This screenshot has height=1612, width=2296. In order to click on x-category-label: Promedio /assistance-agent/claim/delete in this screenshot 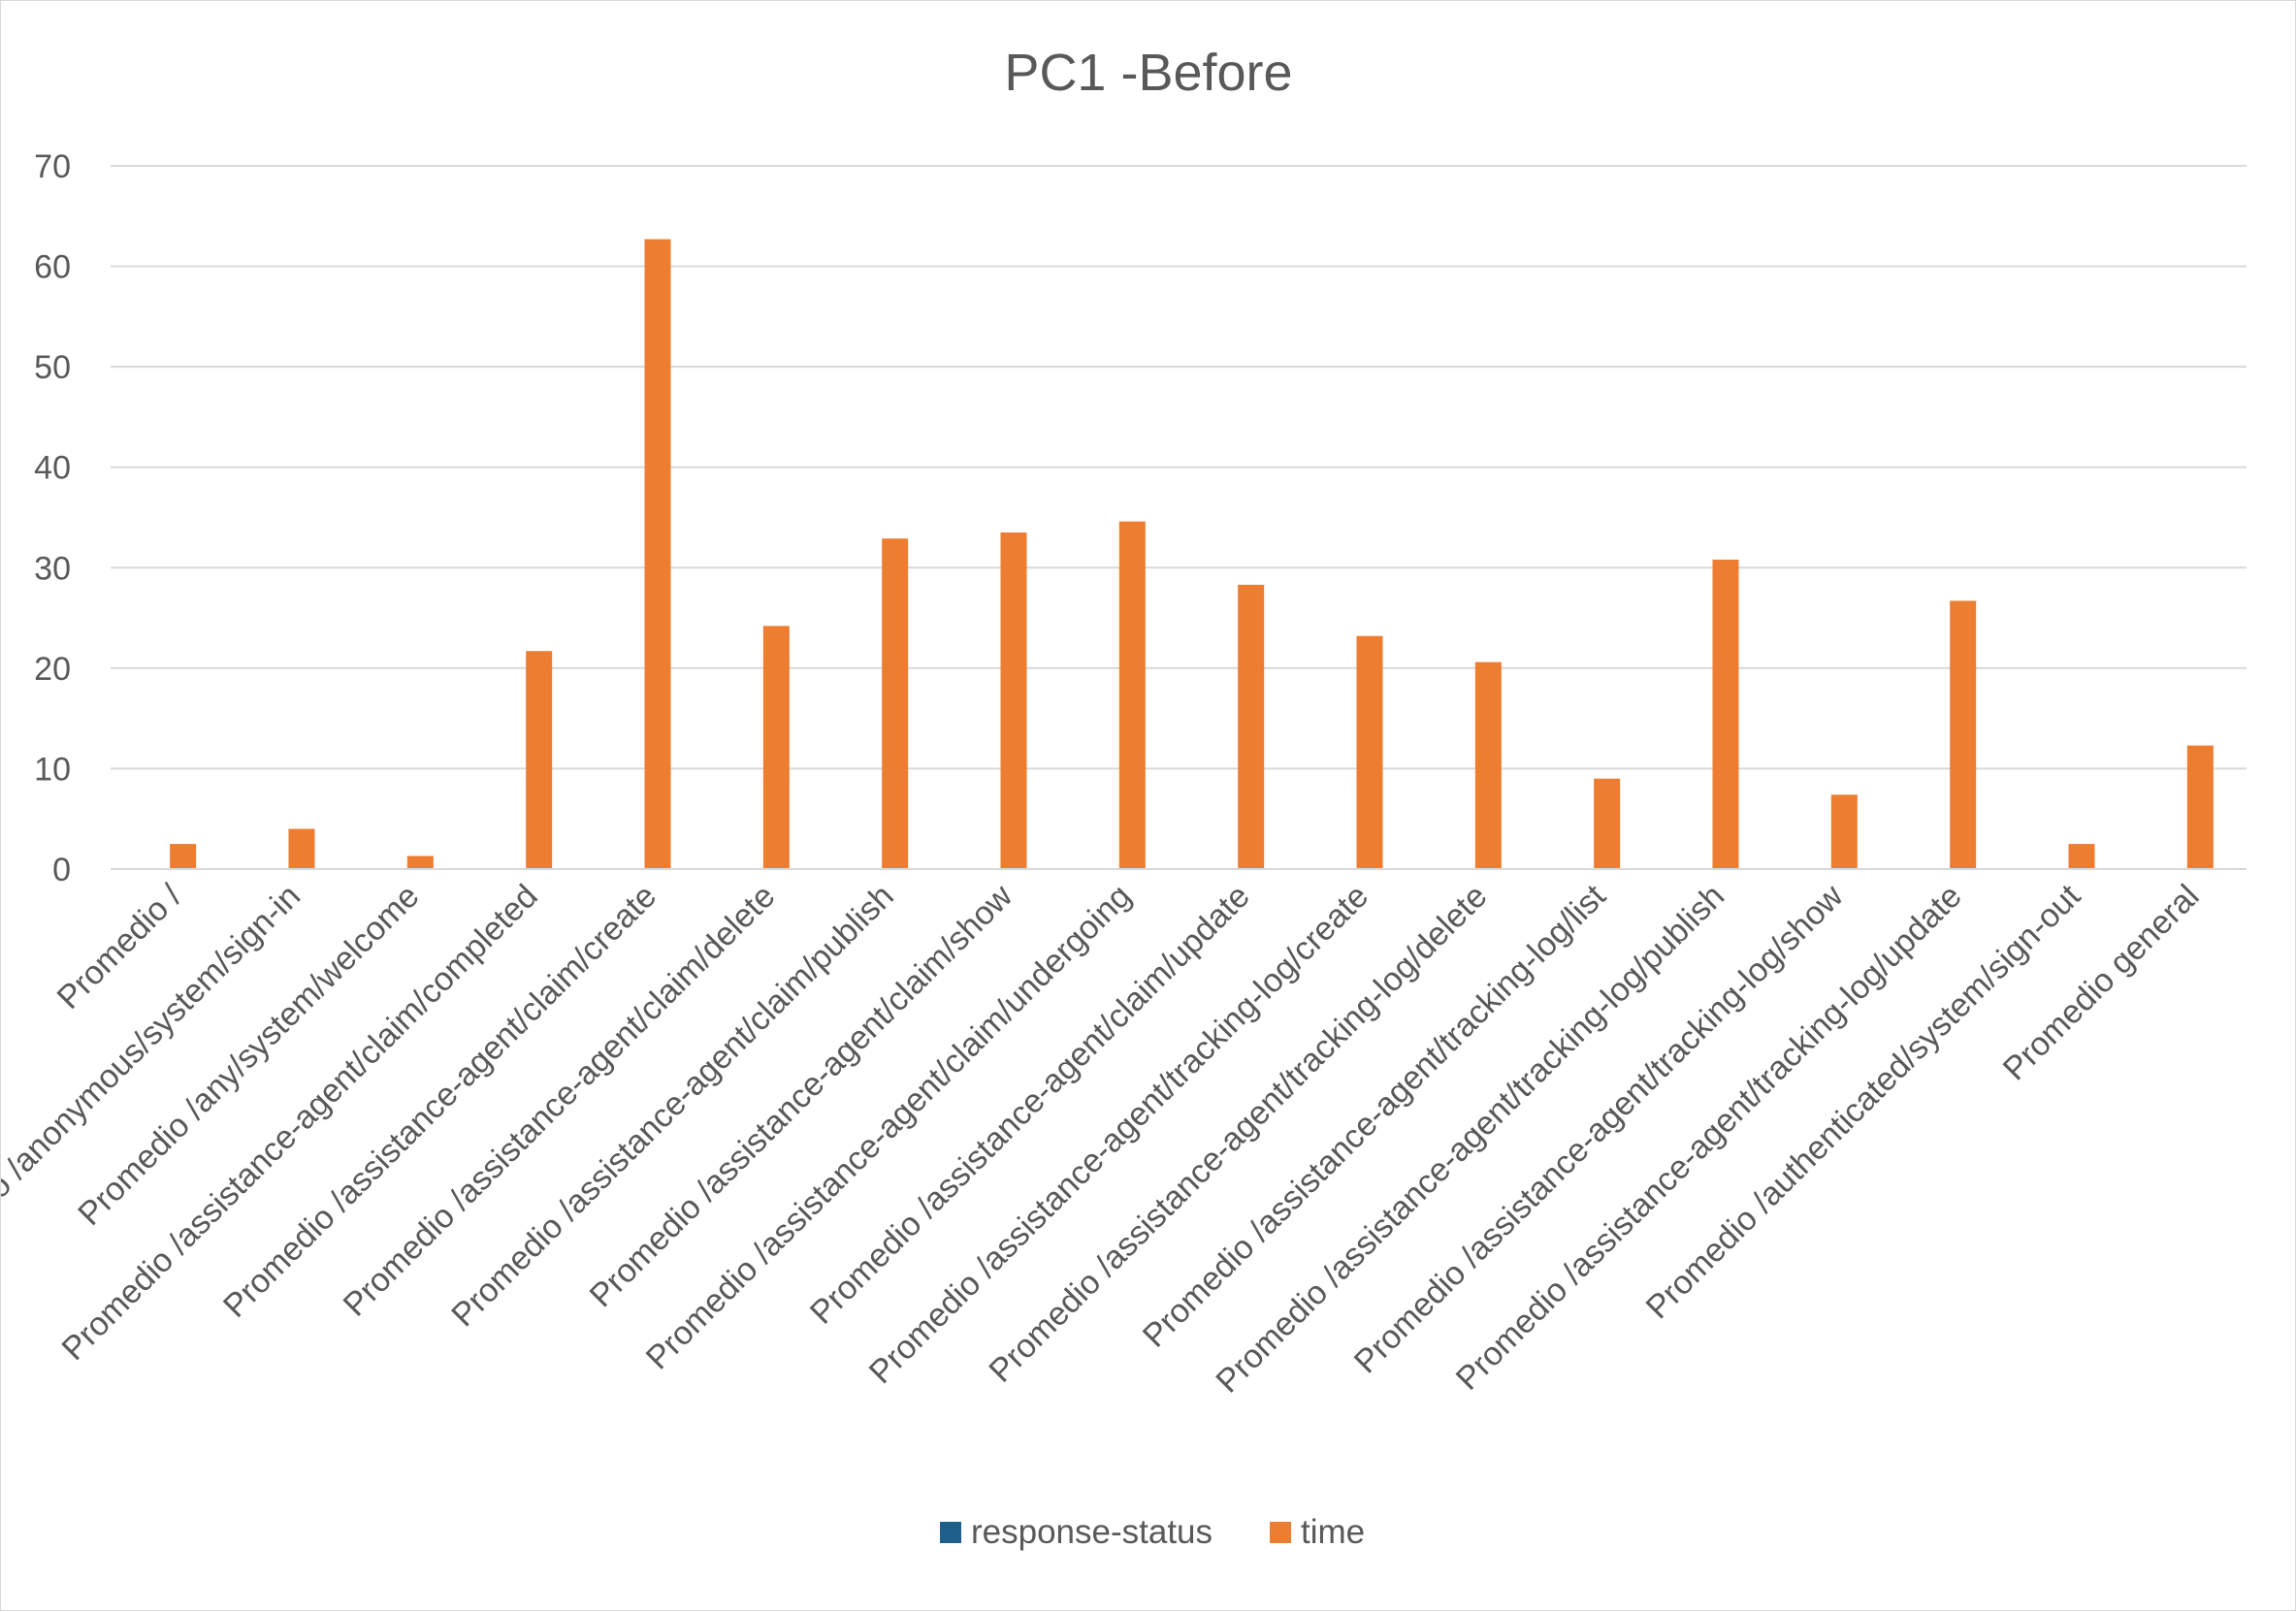, I will do `click(560, 1101)`.